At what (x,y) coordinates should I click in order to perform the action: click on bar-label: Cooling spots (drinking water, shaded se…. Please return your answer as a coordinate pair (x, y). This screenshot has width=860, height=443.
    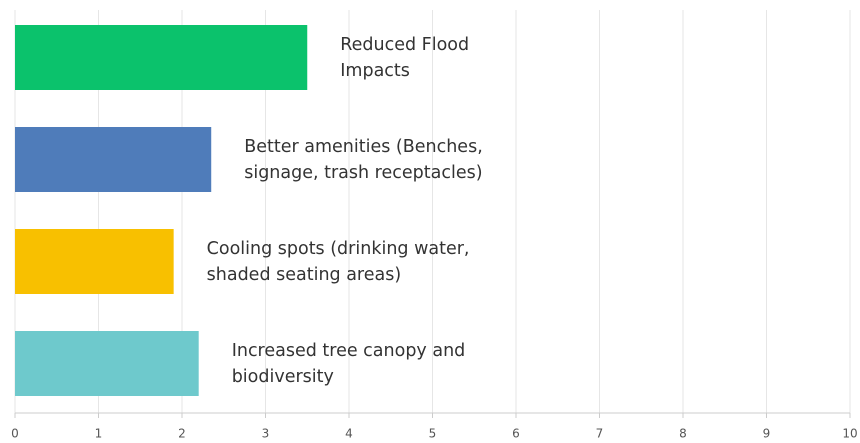
    Looking at the image, I should click on (338, 261).